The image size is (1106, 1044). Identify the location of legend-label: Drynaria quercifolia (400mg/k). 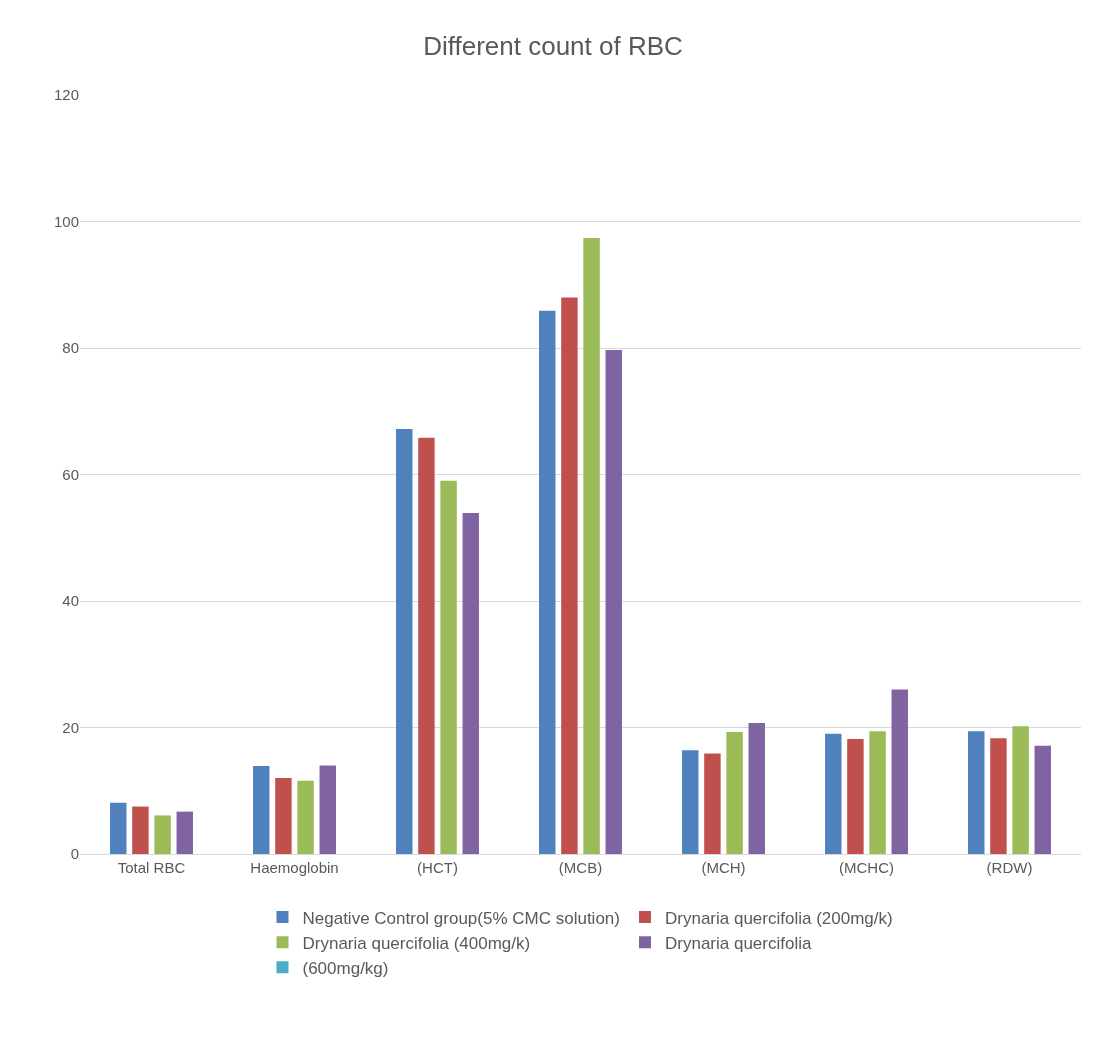
(416, 943).